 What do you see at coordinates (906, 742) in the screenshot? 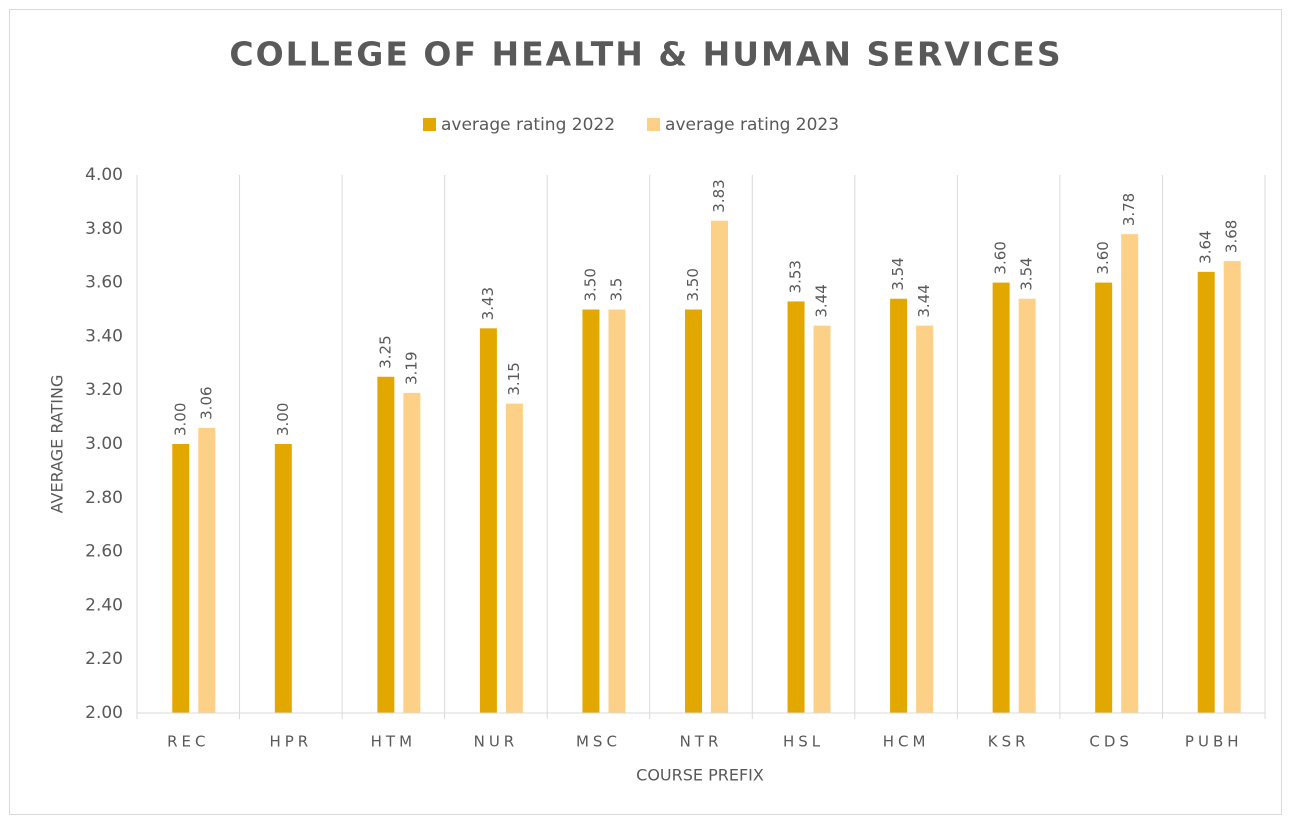
I see `x-tick-label: HCM` at bounding box center [906, 742].